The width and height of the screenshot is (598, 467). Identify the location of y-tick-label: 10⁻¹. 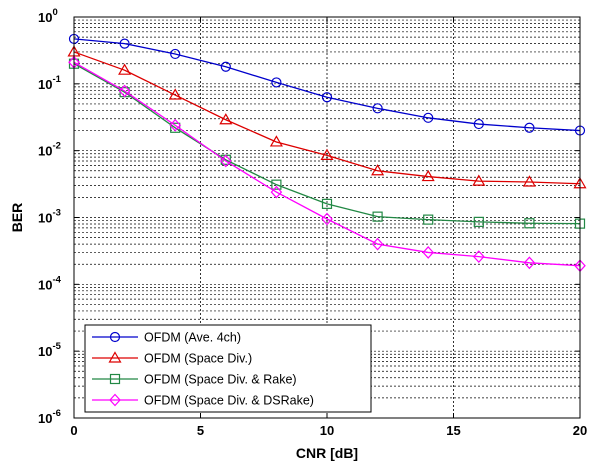
(50, 83).